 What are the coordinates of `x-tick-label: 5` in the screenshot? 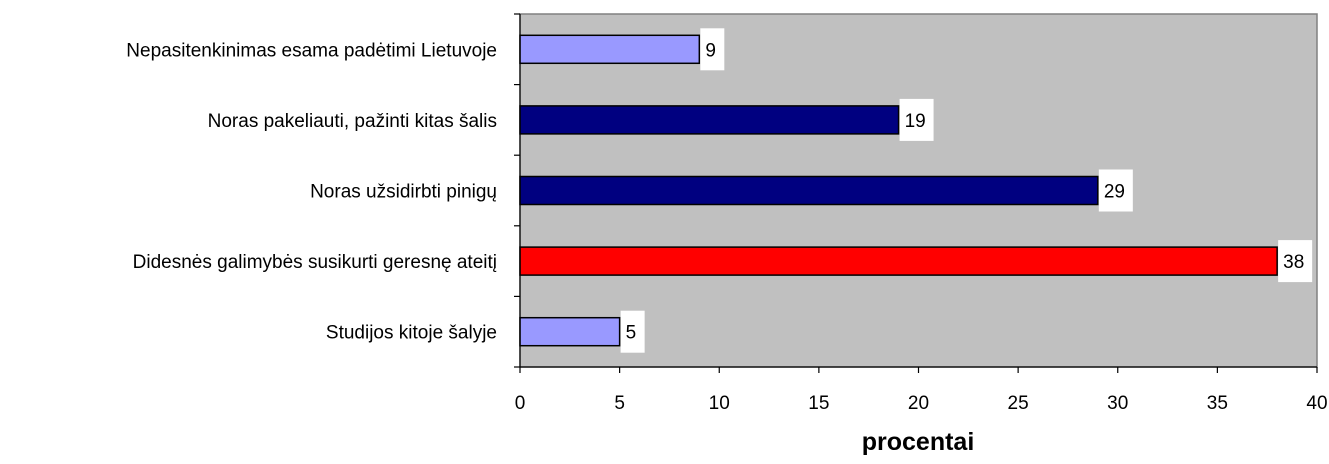 It's located at (619, 403).